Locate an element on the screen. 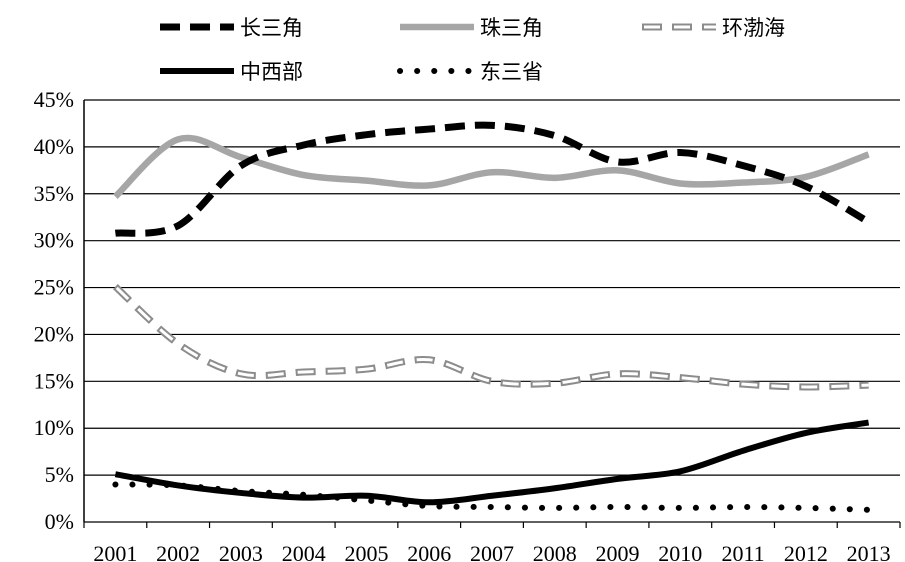 The width and height of the screenshot is (905, 562). legend-label: 东三省 is located at coordinates (511, 72).